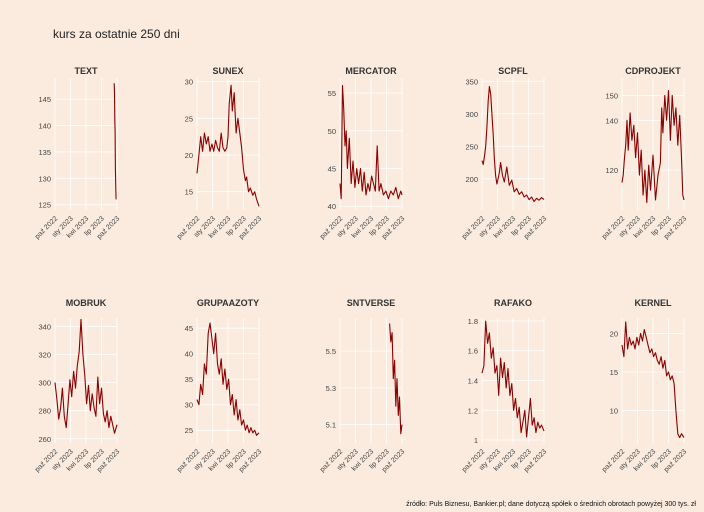 Image resolution: width=704 pixels, height=512 pixels. Describe the element at coordinates (44, 126) in the screenshot. I see `y-tick-label-text: 140` at that location.